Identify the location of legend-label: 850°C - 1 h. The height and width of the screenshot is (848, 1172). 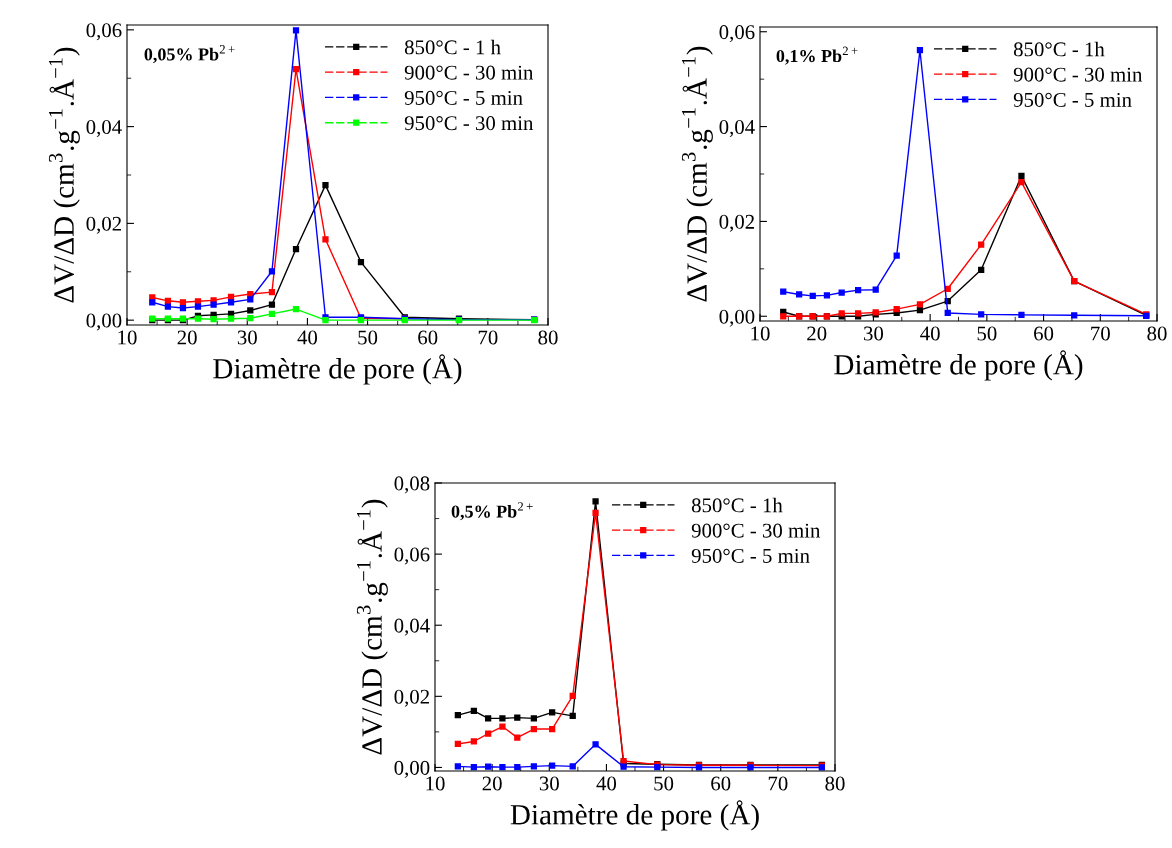
(452, 47).